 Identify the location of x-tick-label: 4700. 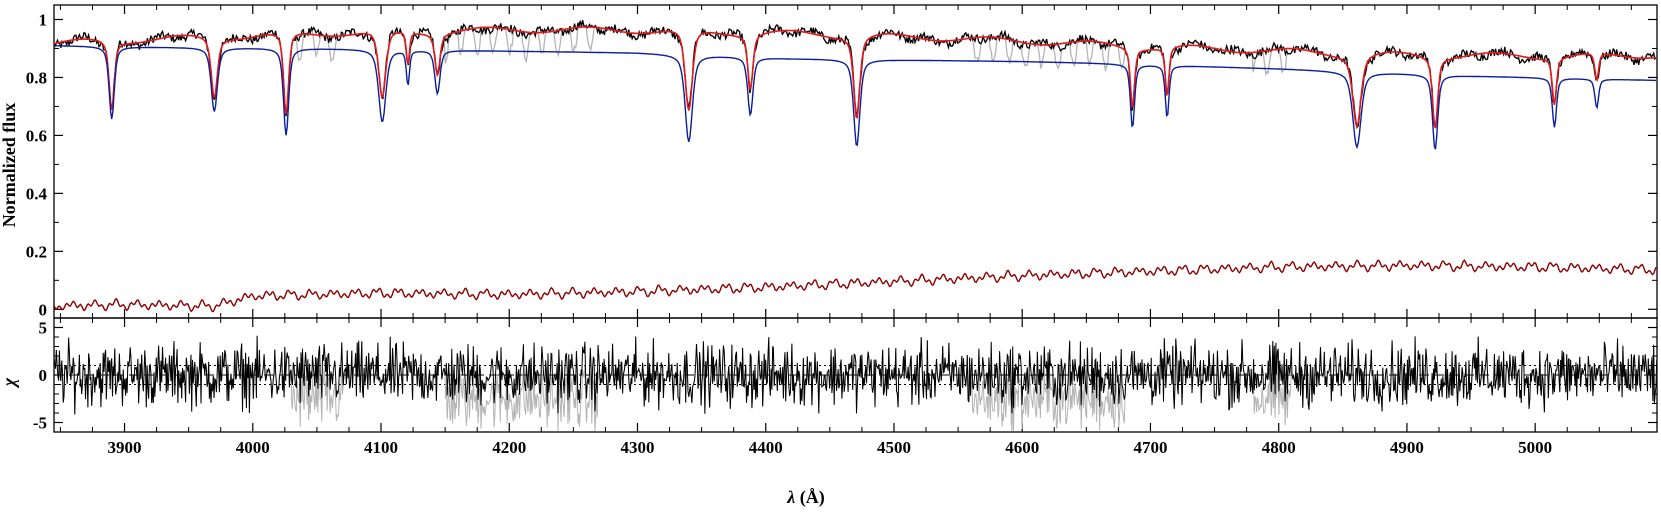
(1150, 447).